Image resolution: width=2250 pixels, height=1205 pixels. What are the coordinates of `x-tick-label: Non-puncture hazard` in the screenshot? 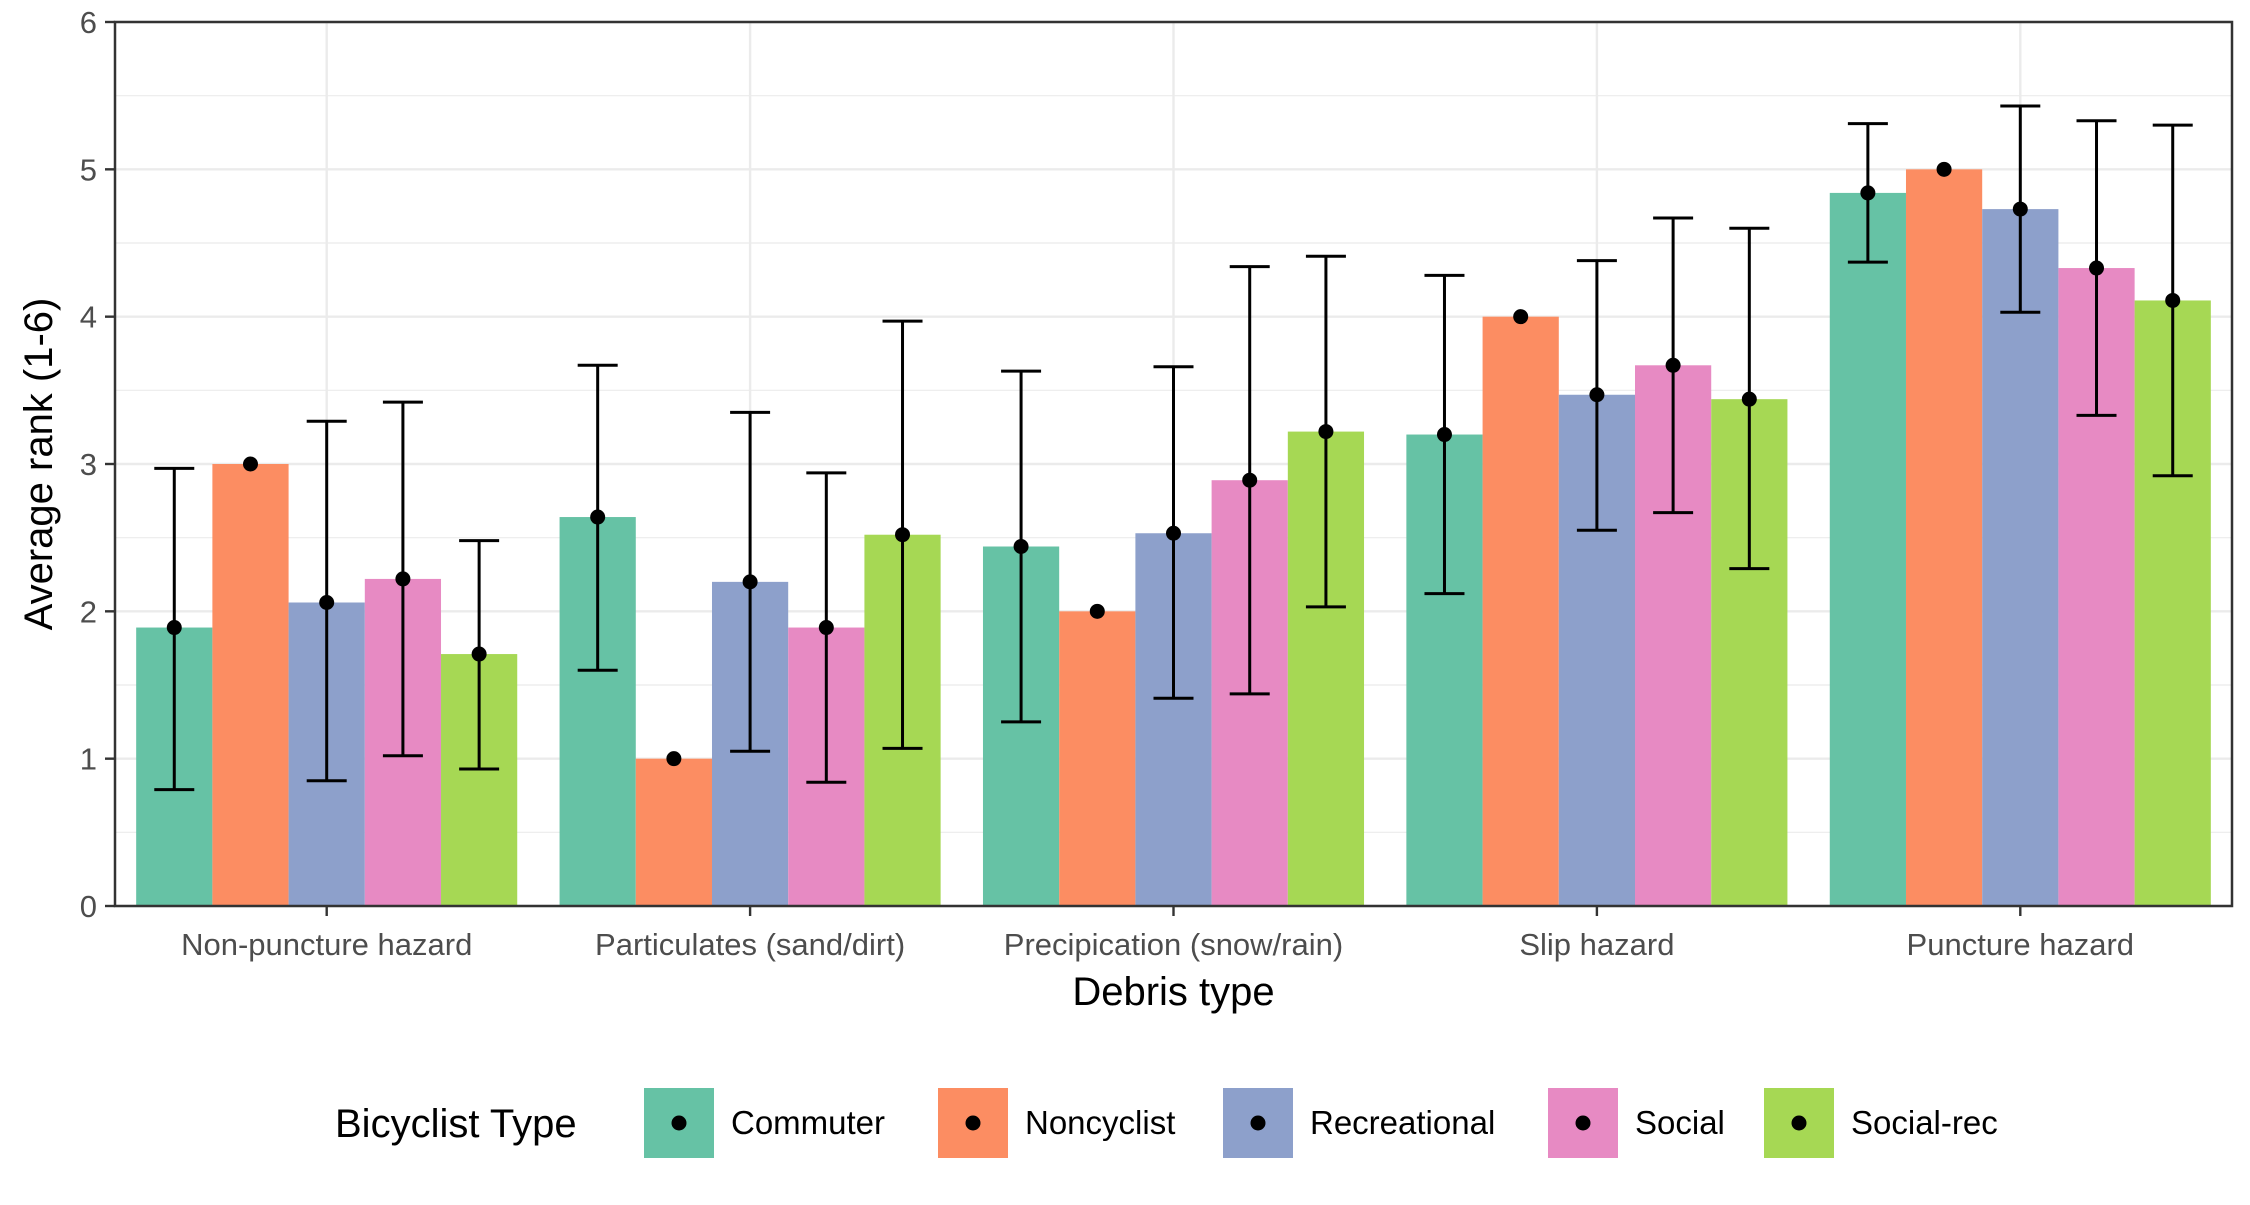 It's located at (326, 944).